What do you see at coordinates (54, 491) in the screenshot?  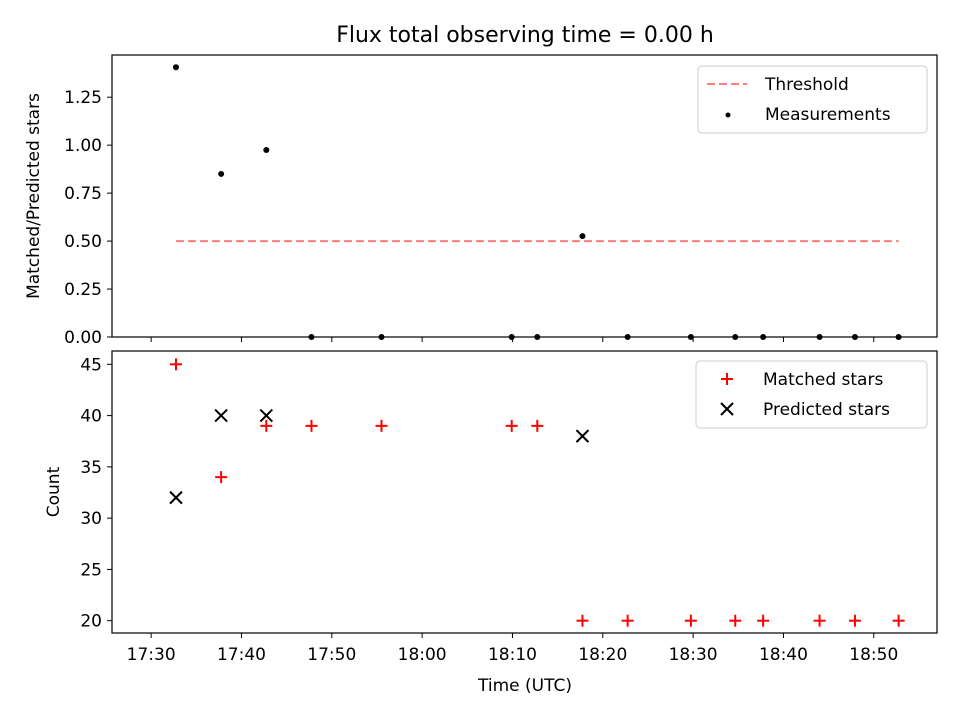 I see `bottom-y-axis-label: Count` at bounding box center [54, 491].